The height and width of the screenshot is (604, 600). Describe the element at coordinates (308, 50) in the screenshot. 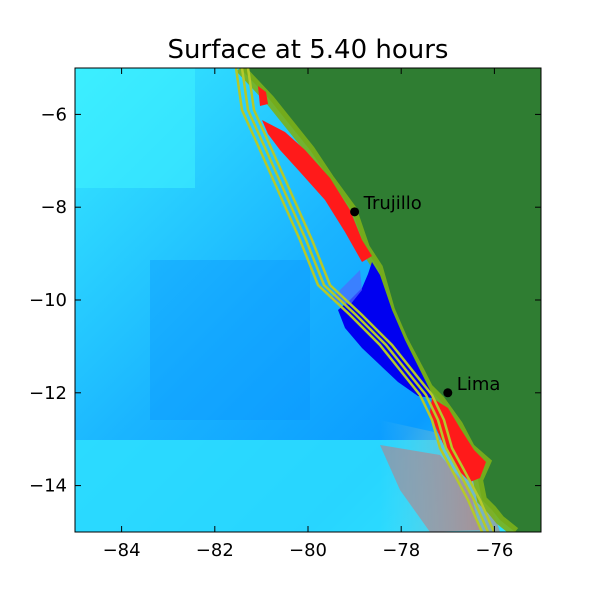

I see `map-title: Surface at 5.40 hours` at that location.